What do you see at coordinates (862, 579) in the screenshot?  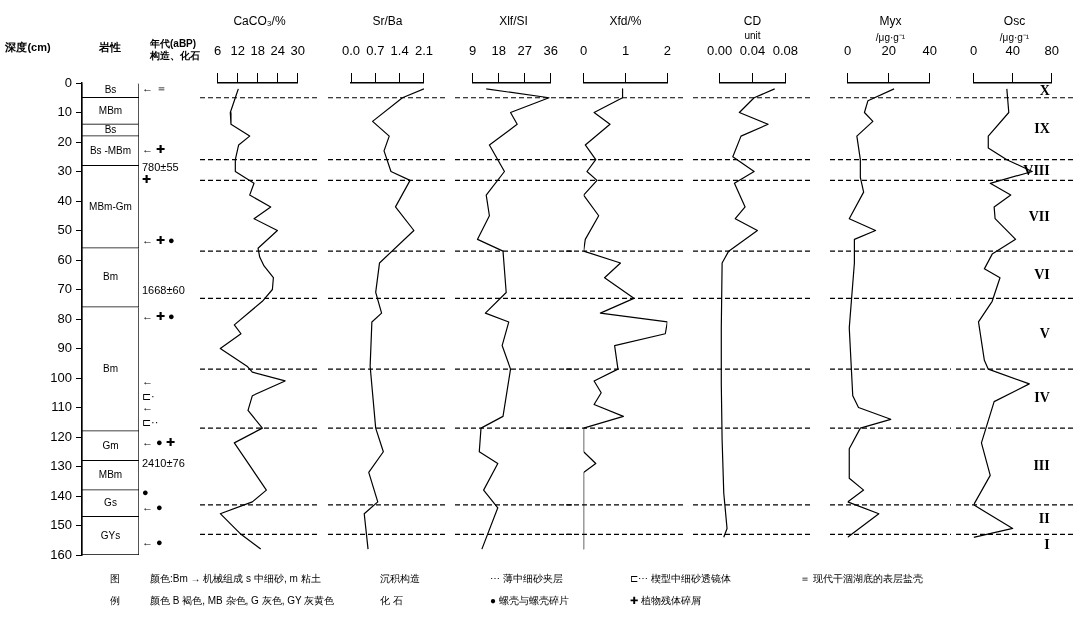 I see `text: ＝ 现代干涸湖底的表层盐壳` at bounding box center [862, 579].